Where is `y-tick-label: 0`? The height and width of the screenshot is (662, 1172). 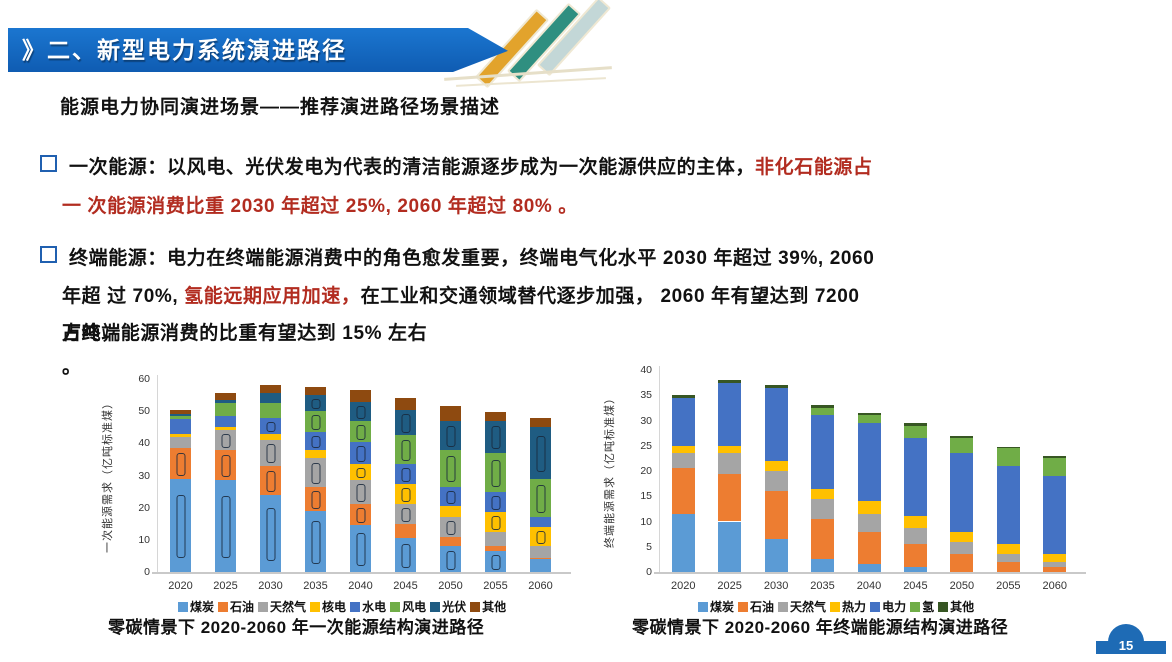 y-tick-label: 0 is located at coordinates (147, 572).